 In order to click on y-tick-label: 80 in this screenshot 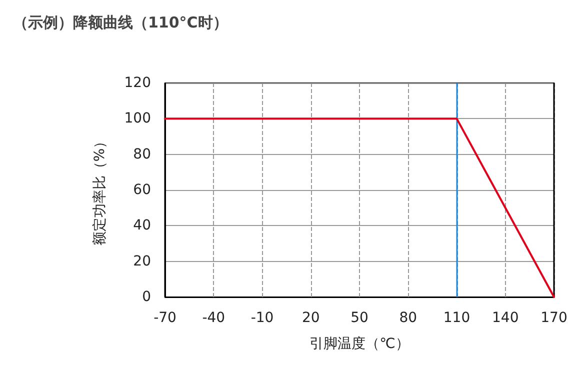, I will do `click(142, 154)`.